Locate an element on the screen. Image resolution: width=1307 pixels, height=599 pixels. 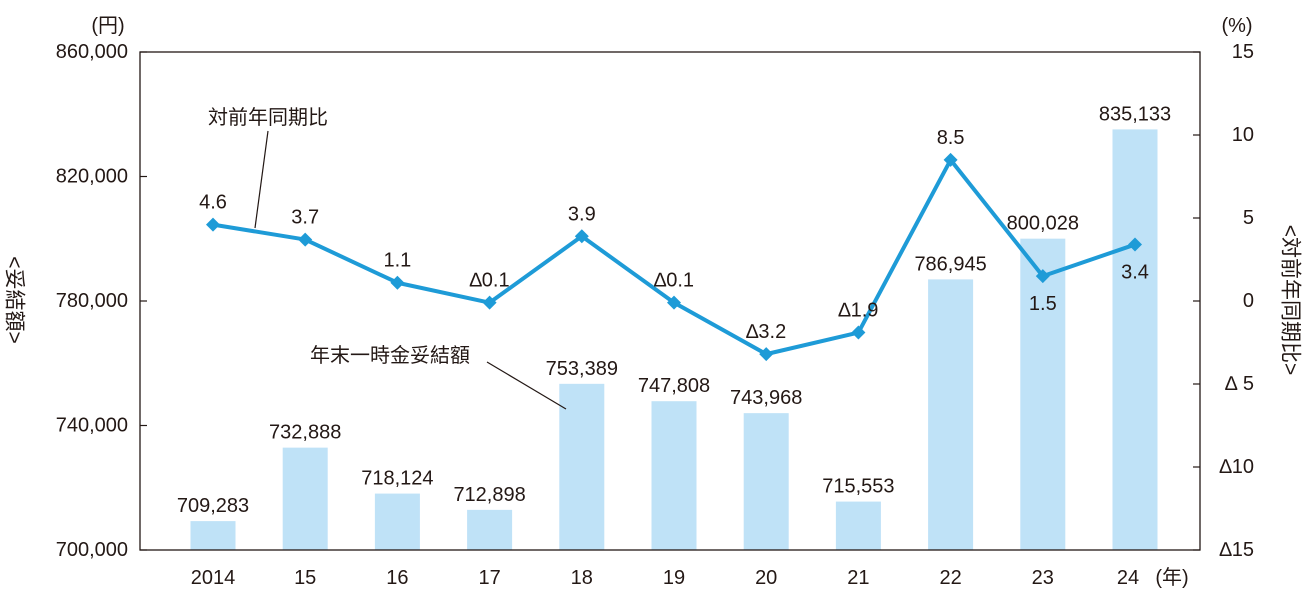
bar-value-label: 747,808 is located at coordinates (674, 386).